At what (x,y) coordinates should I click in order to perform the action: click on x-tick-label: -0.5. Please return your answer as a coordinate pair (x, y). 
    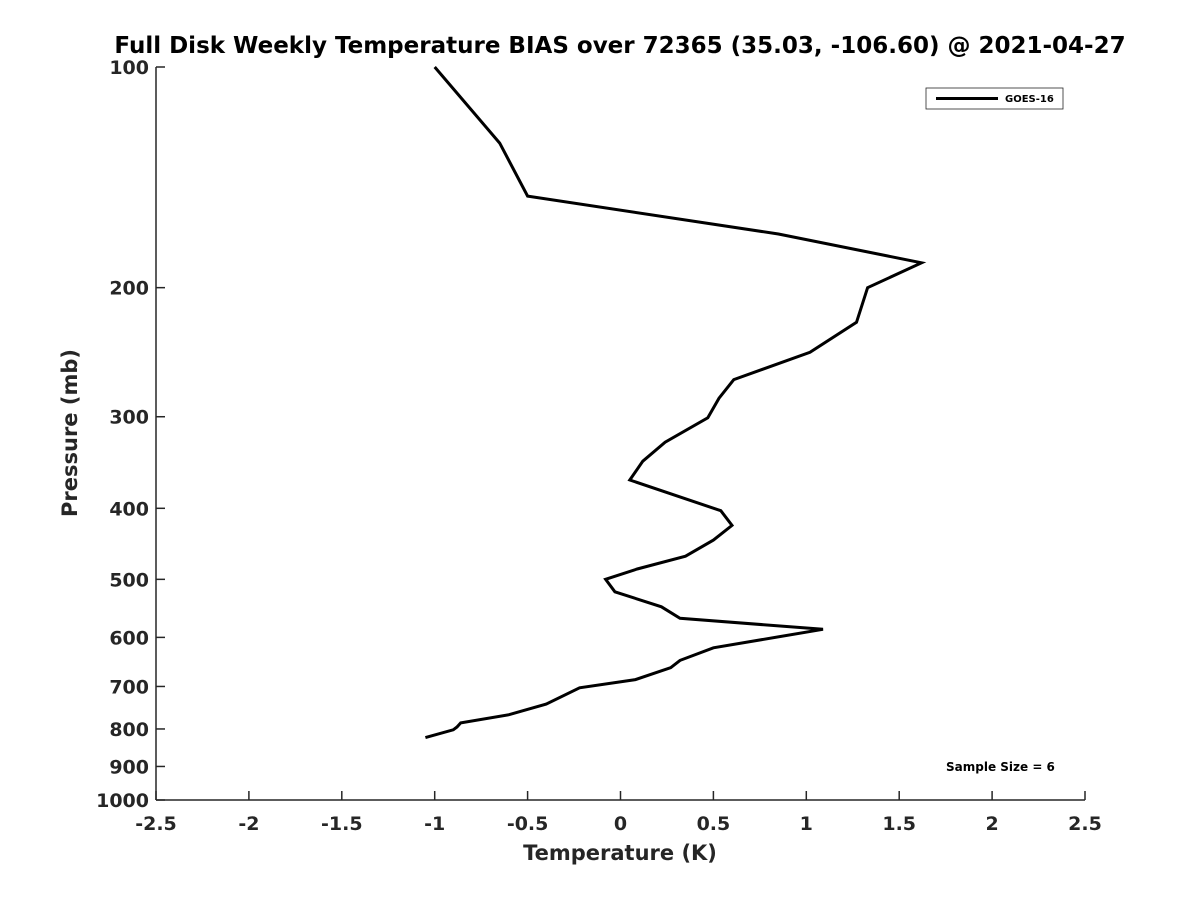
    Looking at the image, I should click on (528, 824).